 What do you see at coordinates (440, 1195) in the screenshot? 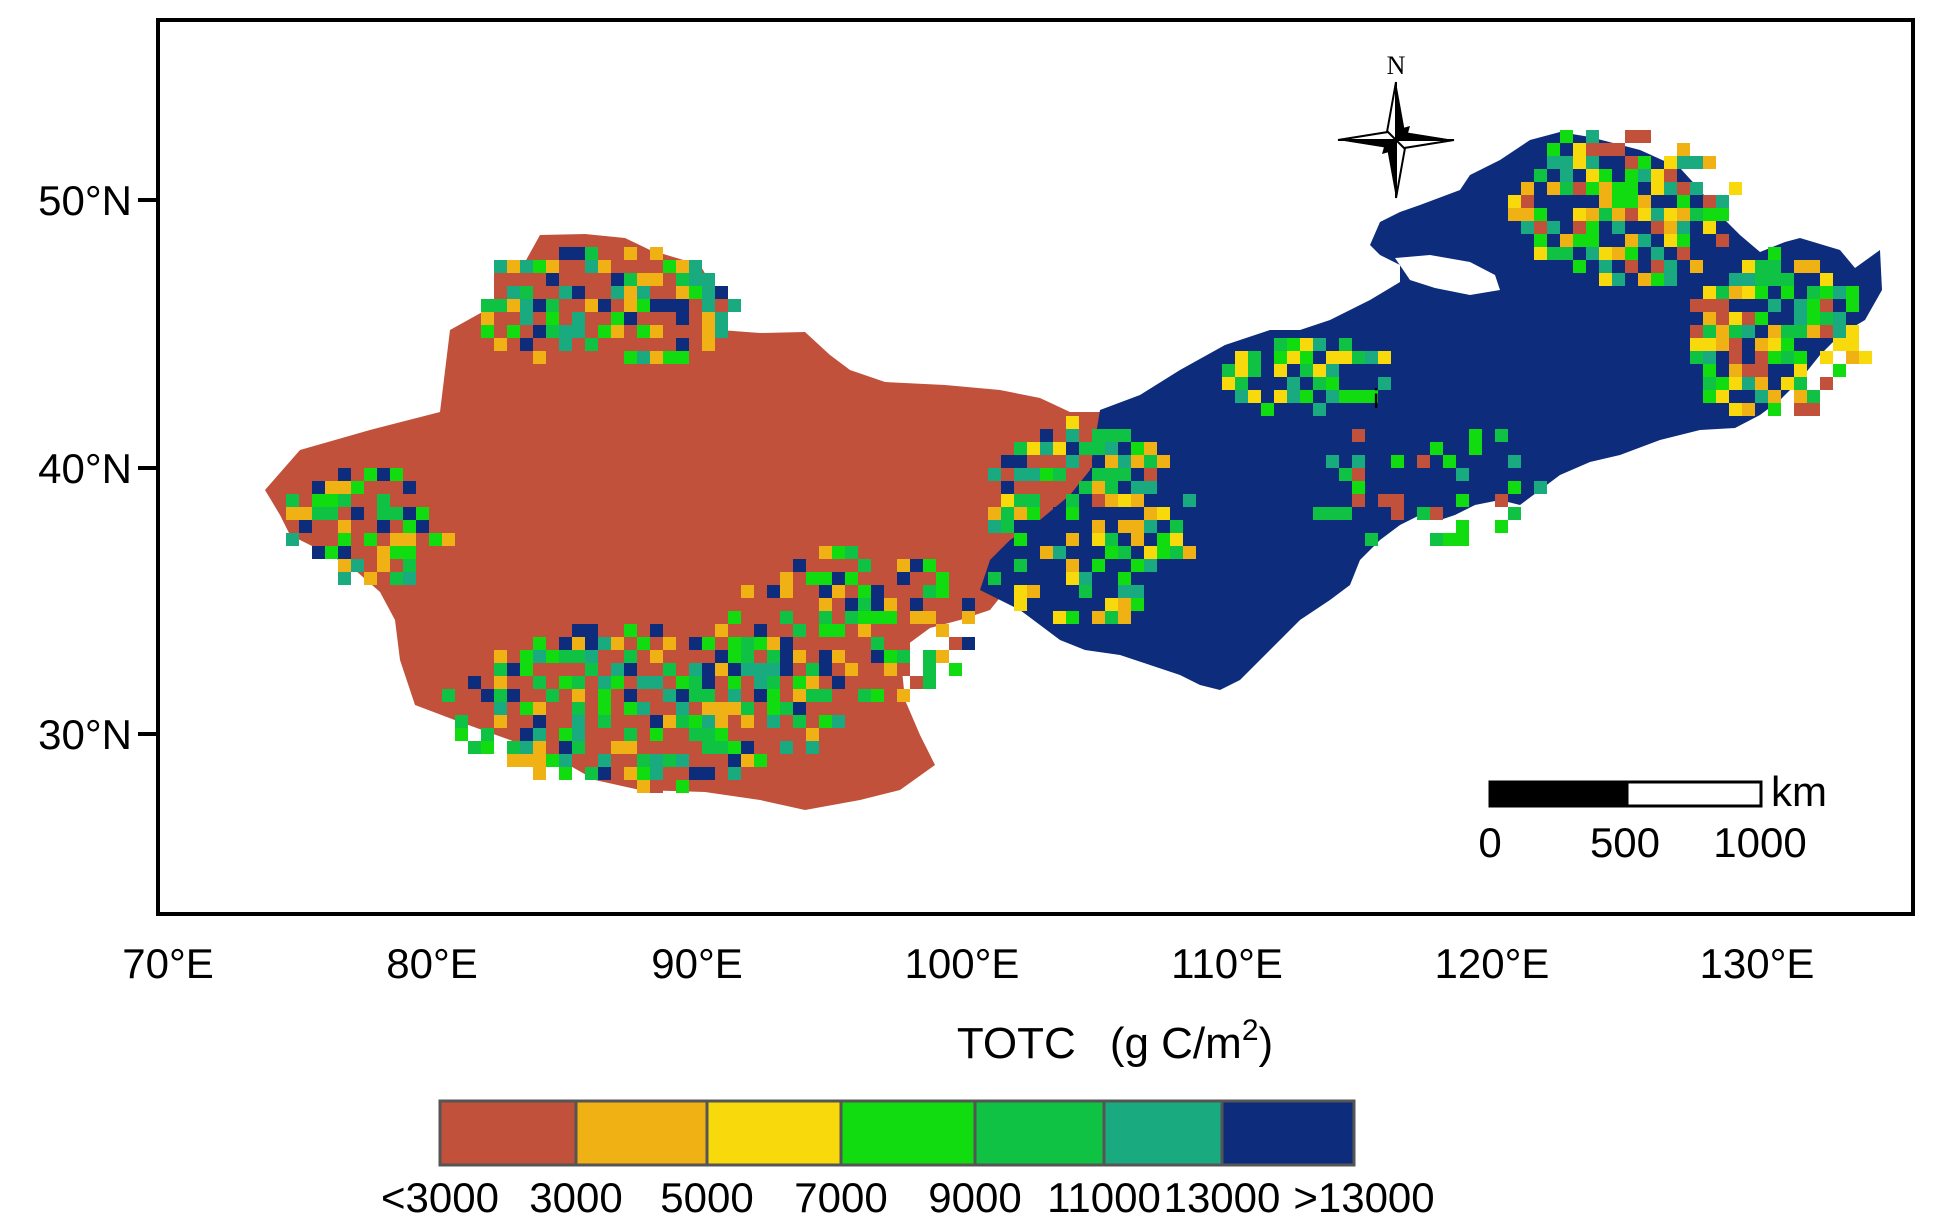
I see `legend-label-0: <3000` at bounding box center [440, 1195].